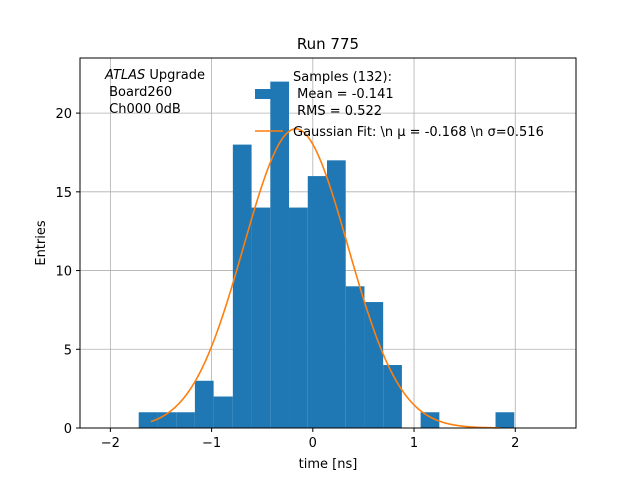 The width and height of the screenshot is (640, 480). Describe the element at coordinates (175, 75) in the screenshot. I see `upgrade-label: Upgrade` at that location.